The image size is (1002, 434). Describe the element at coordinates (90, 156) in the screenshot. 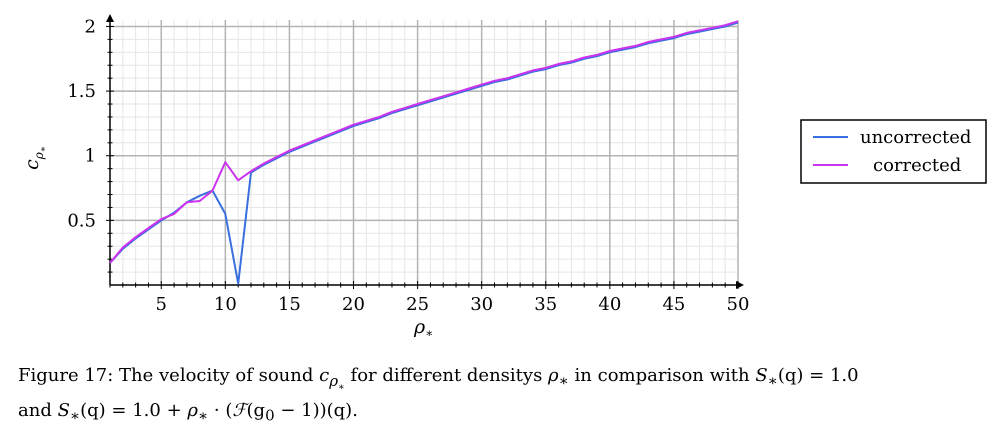

I see `y-tick-label: 1` at that location.